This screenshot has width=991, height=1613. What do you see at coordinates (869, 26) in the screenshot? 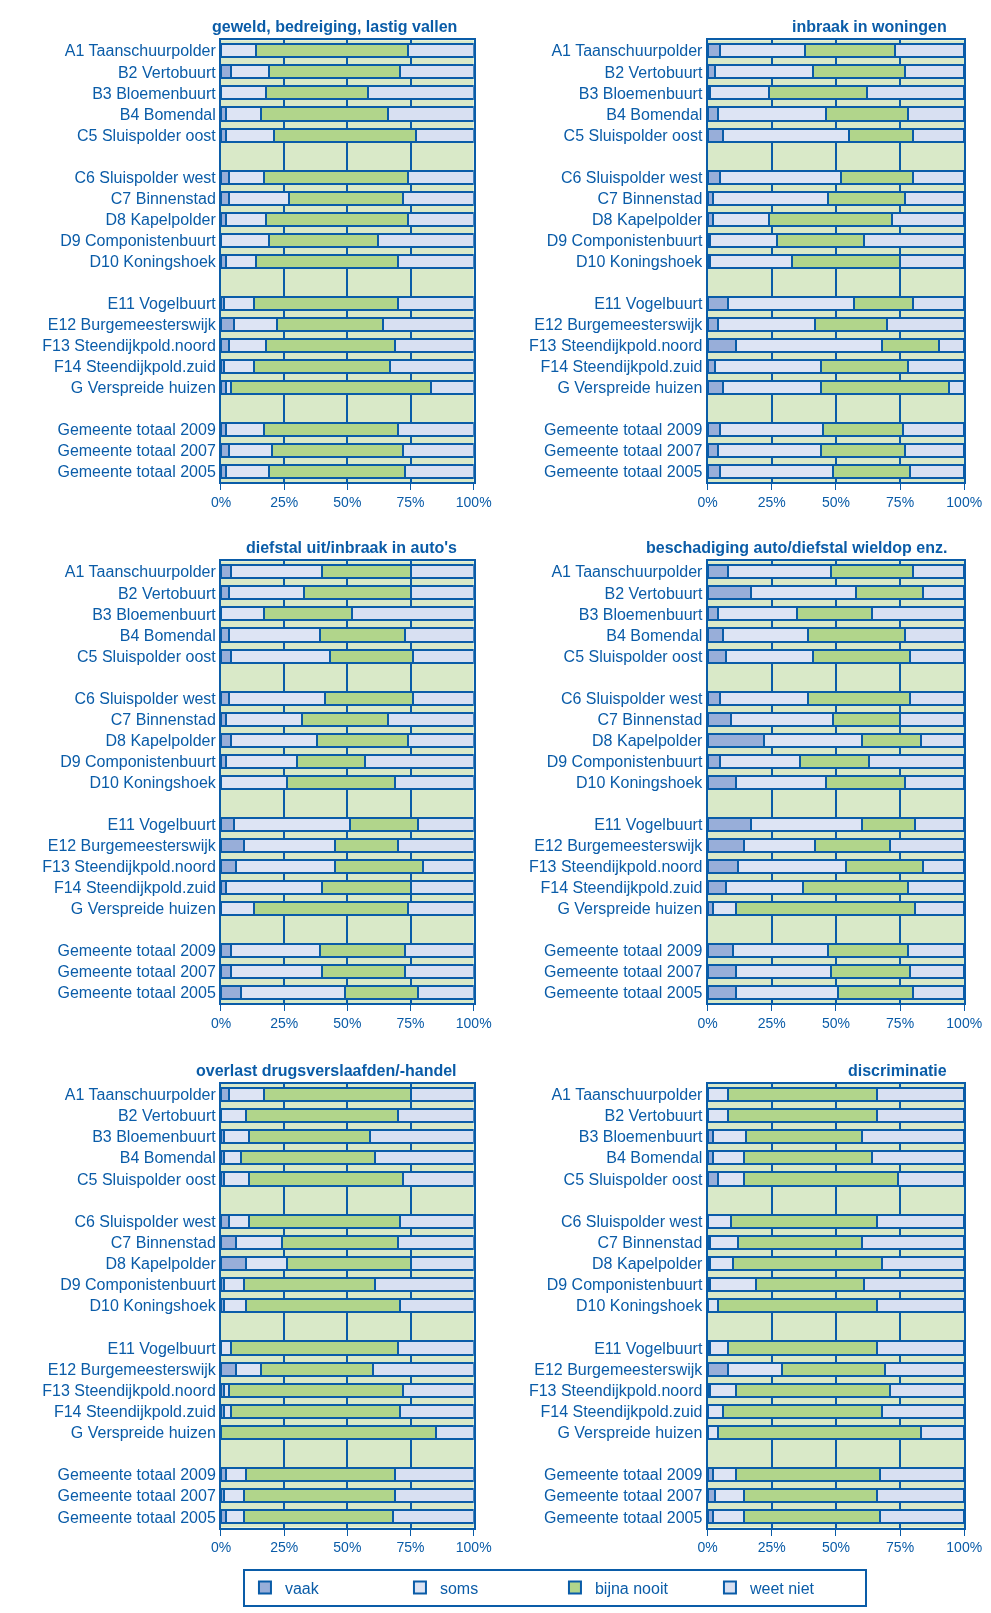
I see `chart-title: inbraak in woningen` at bounding box center [869, 26].